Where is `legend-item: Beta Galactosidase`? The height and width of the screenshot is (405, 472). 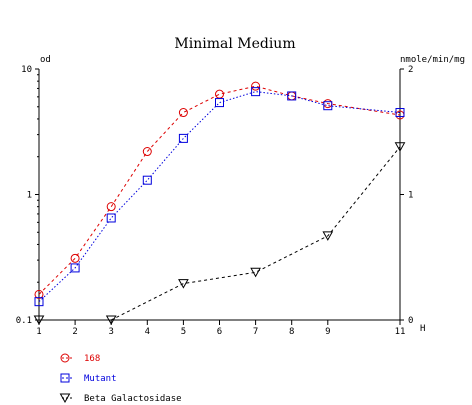
legend-item: Beta Galactosidase is located at coordinates (121, 399).